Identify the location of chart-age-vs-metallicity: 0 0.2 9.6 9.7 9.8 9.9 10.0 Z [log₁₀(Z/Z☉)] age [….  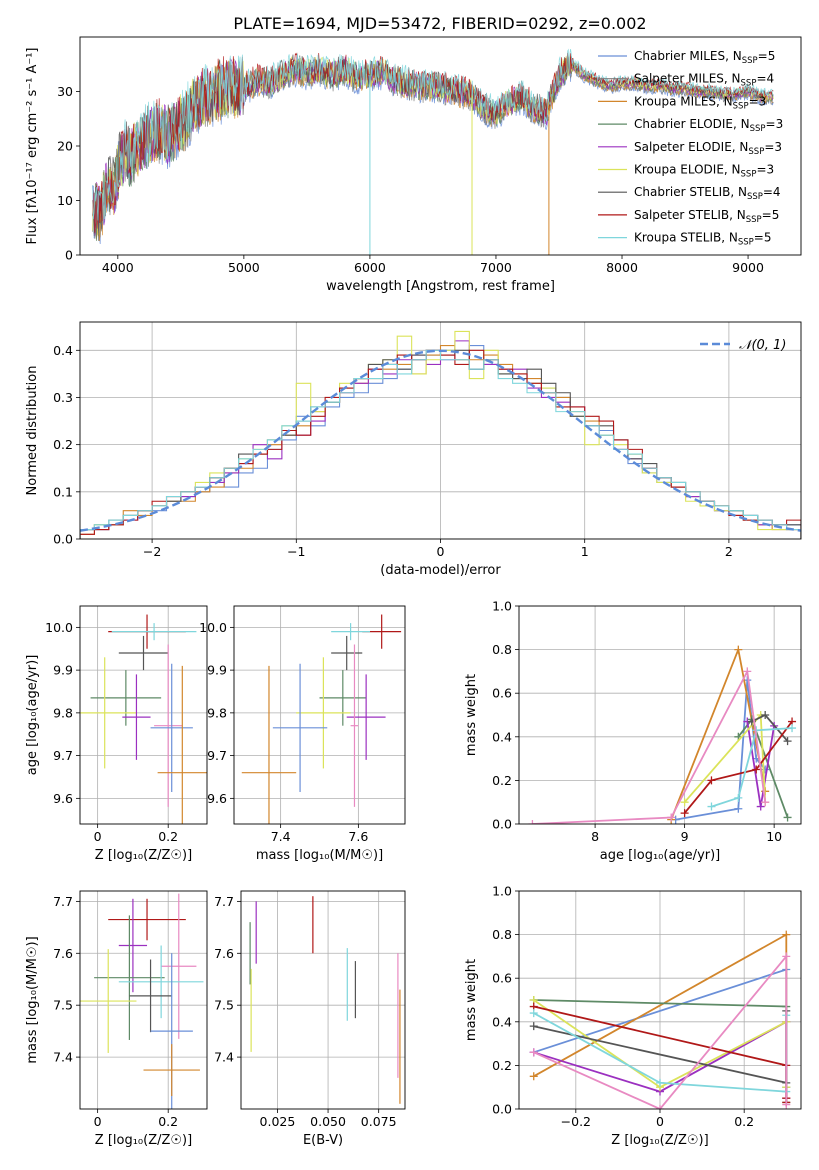
(116, 734).